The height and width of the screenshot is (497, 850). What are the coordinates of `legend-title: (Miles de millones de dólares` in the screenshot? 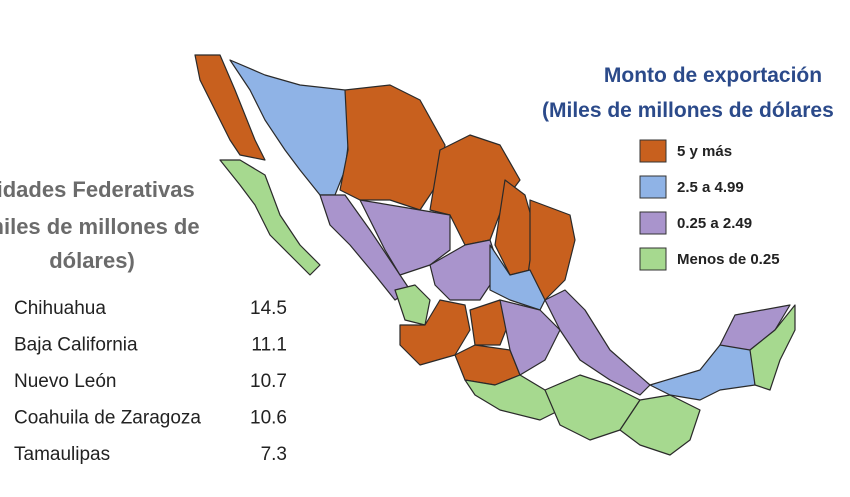 It's located at (688, 110).